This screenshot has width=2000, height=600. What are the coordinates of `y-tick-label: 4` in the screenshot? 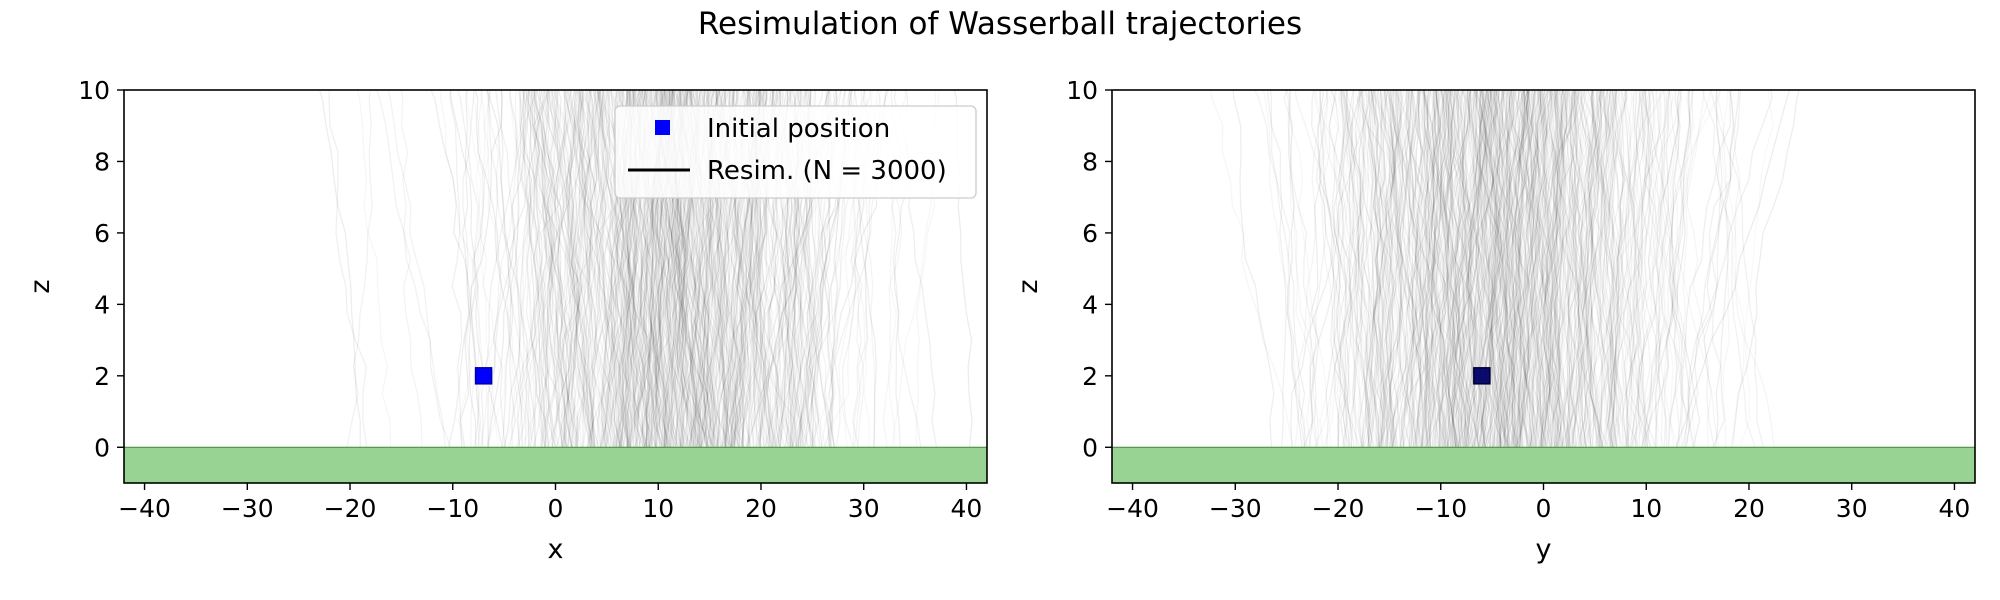 It's located at (1090, 304).